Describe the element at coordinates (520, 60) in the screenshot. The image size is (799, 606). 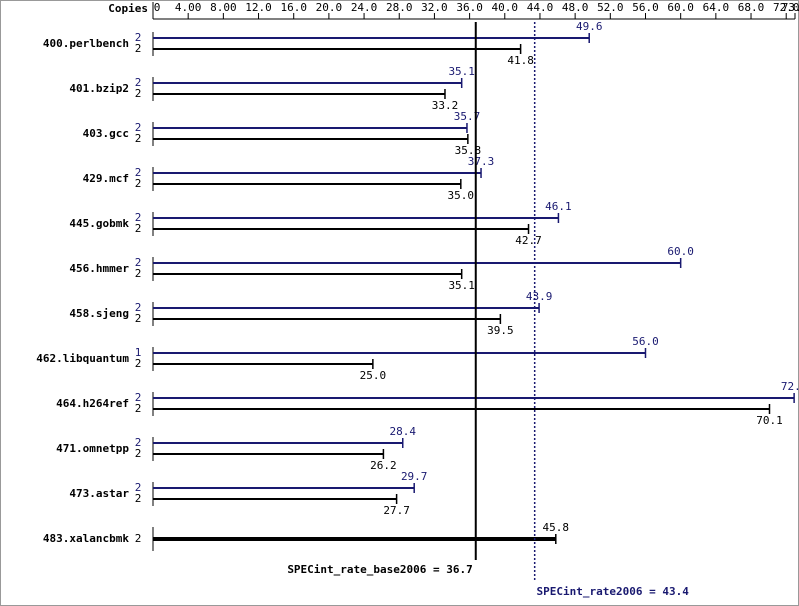
I see `value-label: 41.8` at that location.